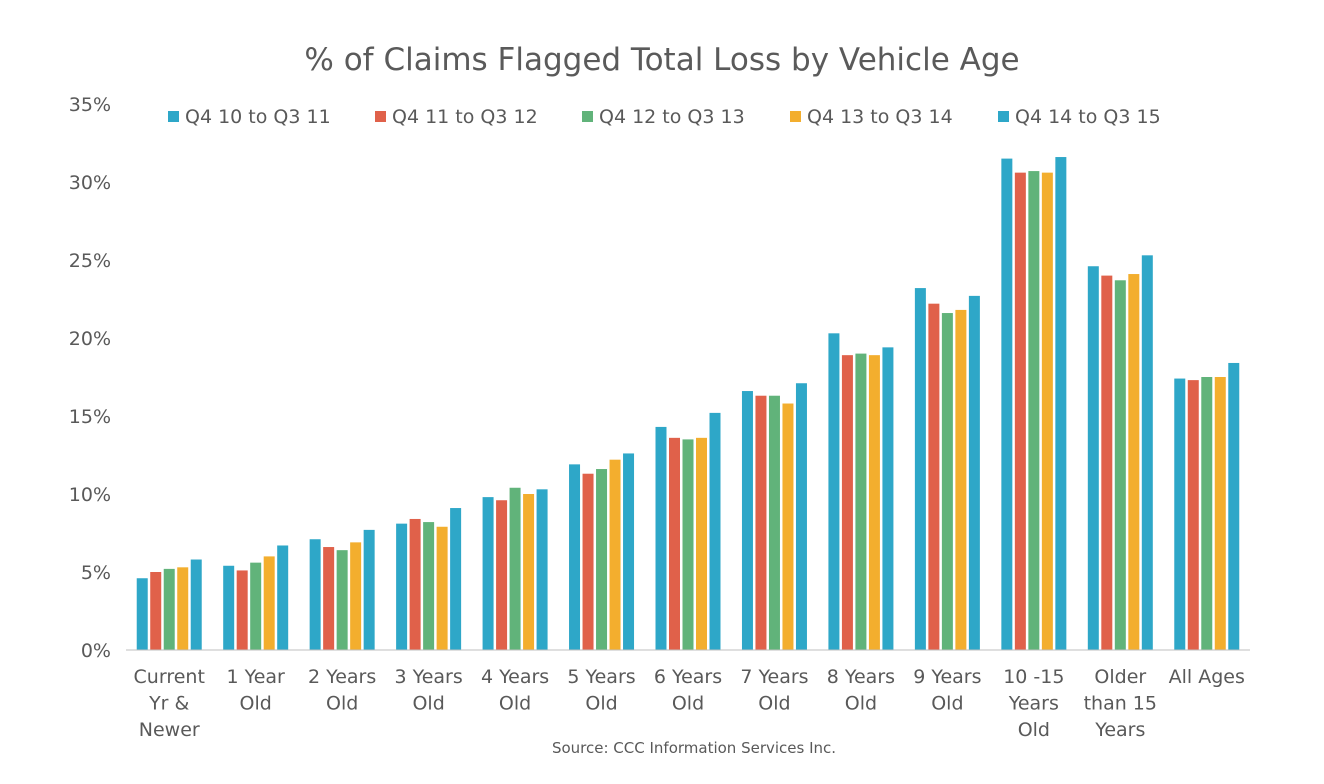 The height and width of the screenshot is (784, 1324). What do you see at coordinates (1120, 703) in the screenshot?
I see `x-tick-label: Older than 15 Years` at bounding box center [1120, 703].